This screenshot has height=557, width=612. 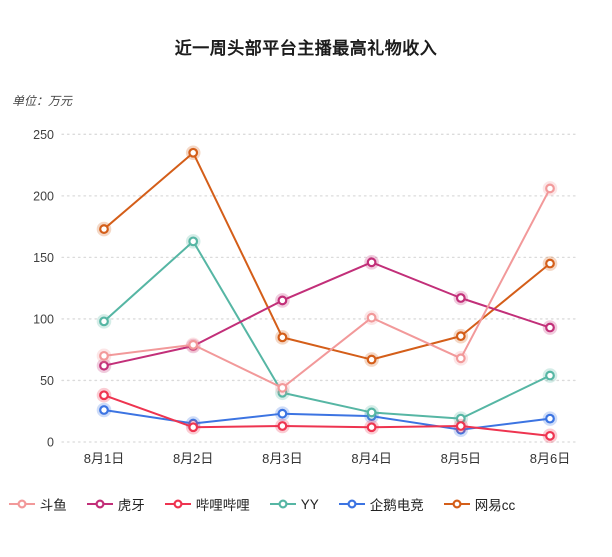 What do you see at coordinates (42, 101) in the screenshot?
I see `unit-label: 单位：万元` at bounding box center [42, 101].